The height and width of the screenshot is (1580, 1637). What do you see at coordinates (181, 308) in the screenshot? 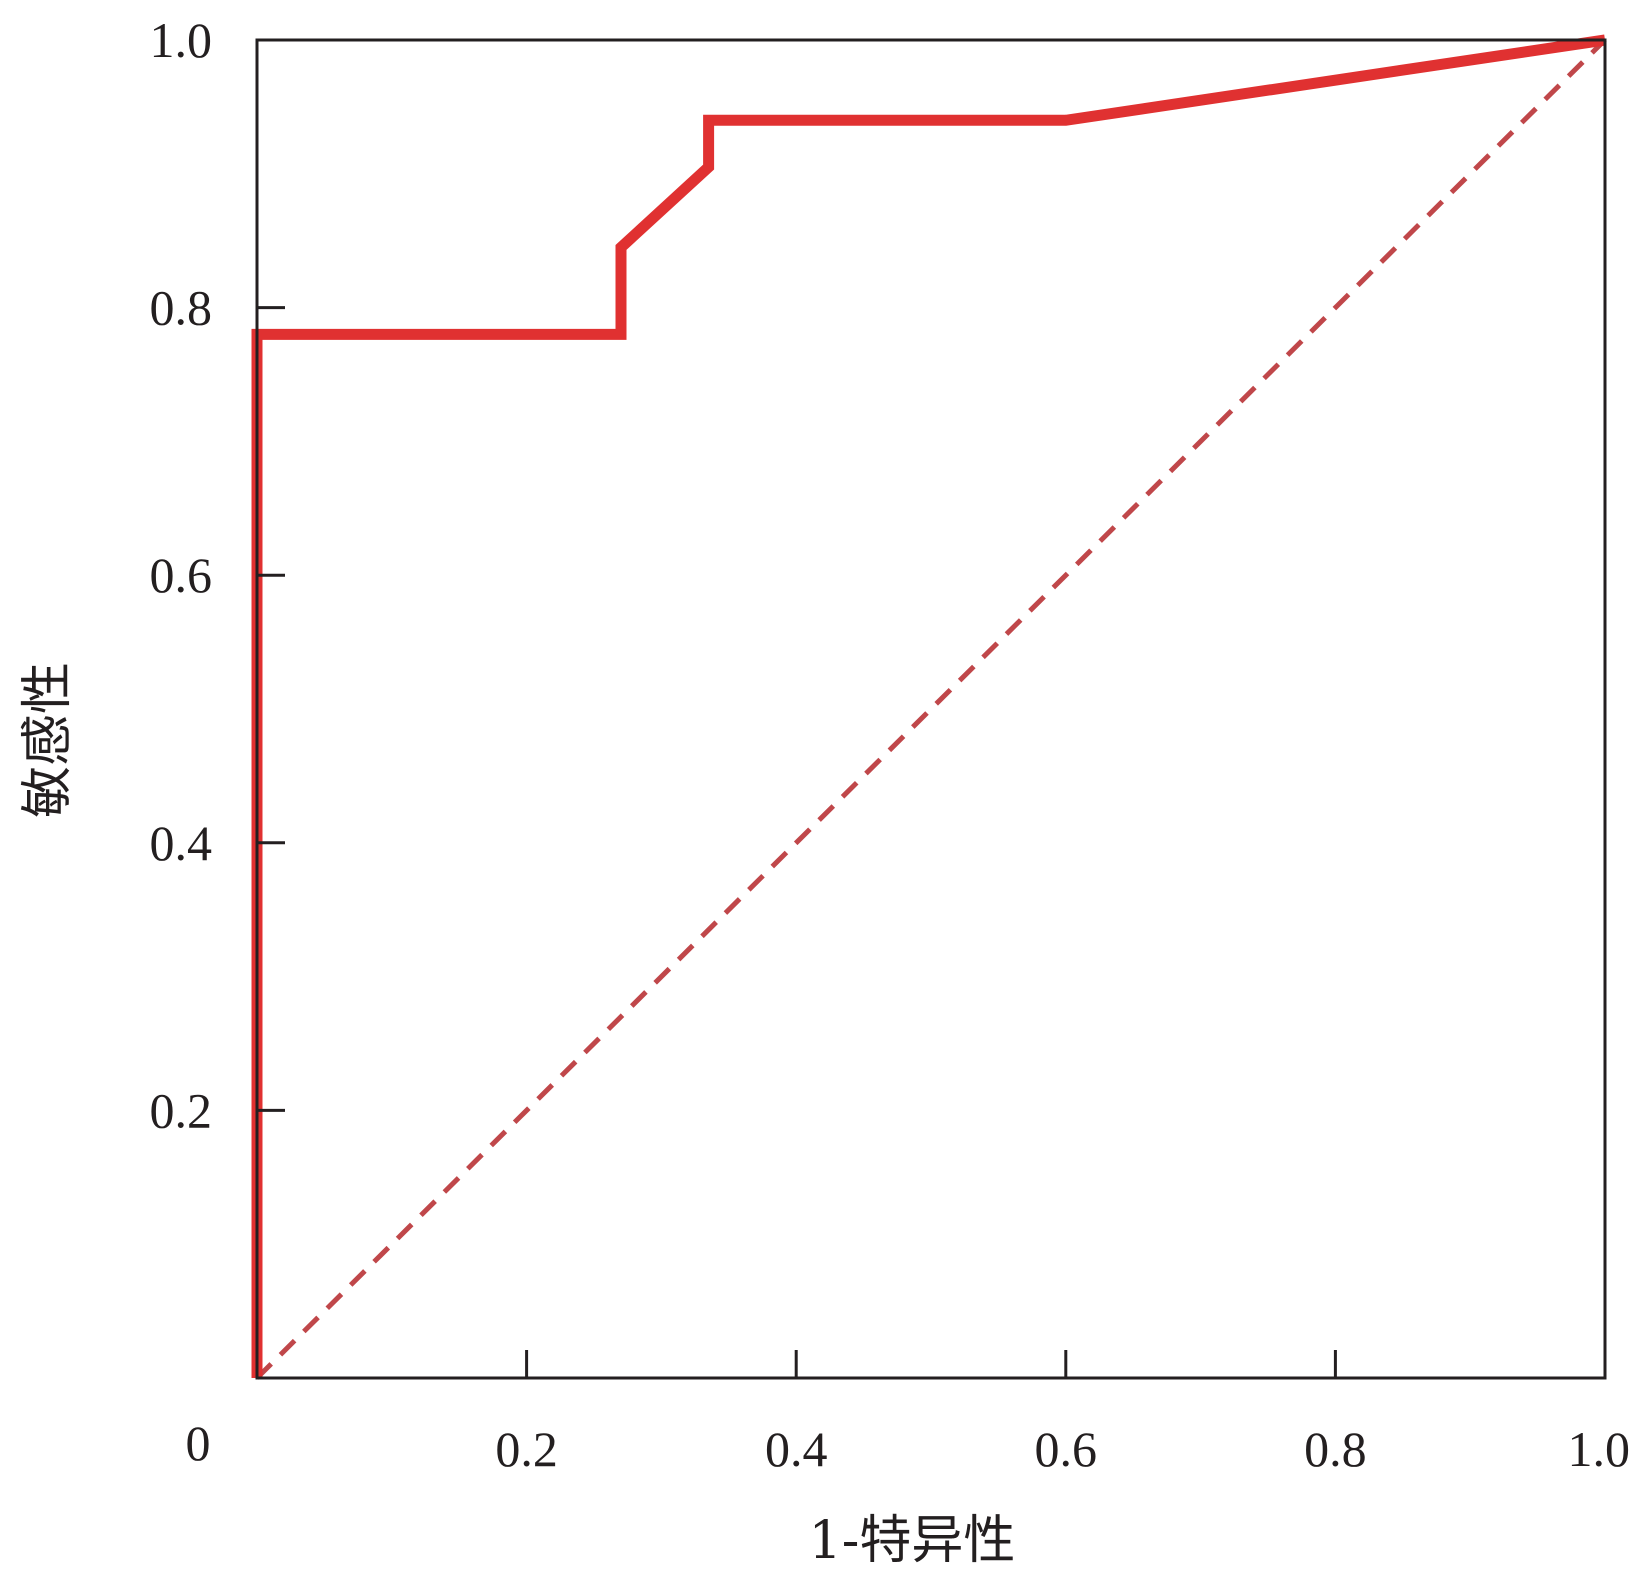
I see `y-tick-label: 0.8` at bounding box center [181, 308].